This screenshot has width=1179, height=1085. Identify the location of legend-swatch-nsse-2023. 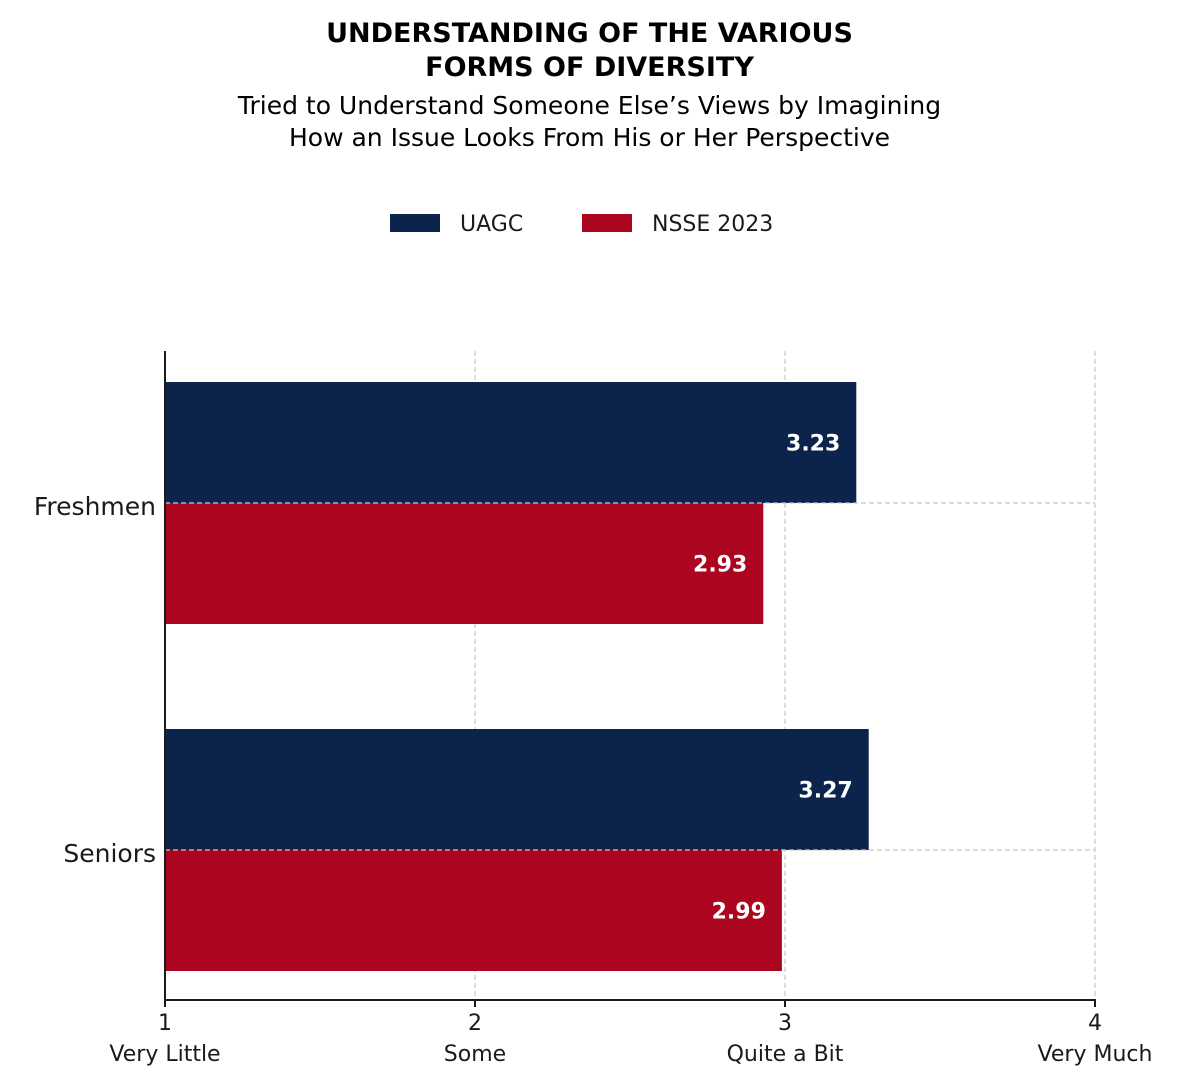
(607, 223).